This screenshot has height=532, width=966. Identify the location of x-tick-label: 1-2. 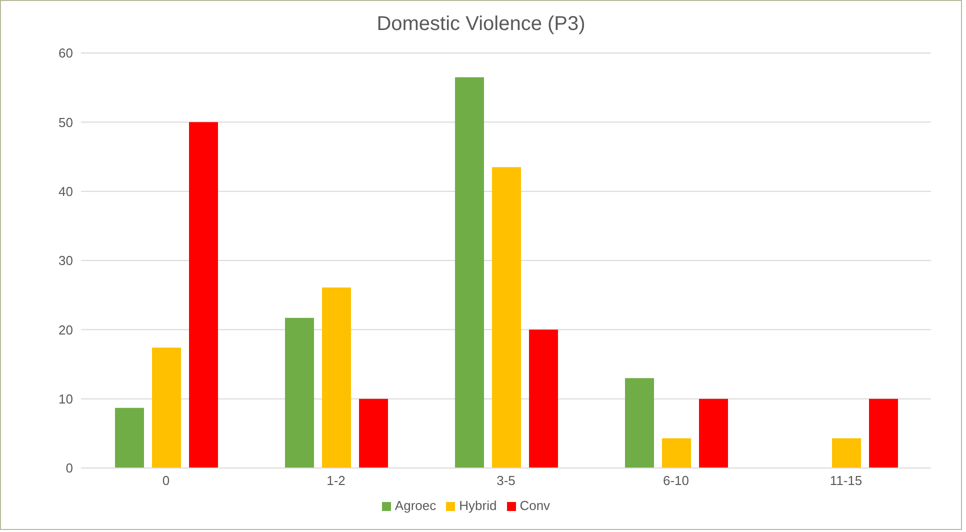
(336, 480).